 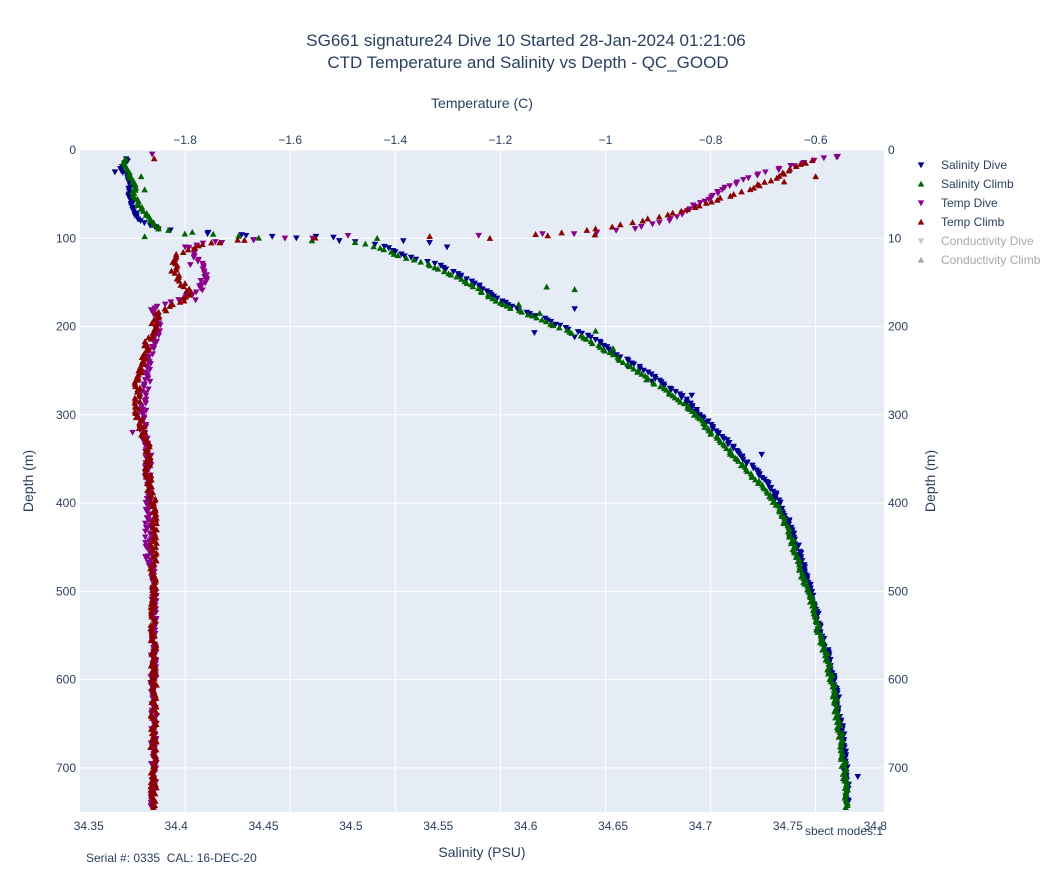 I want to click on depth-tick-label: 400, so click(x=66, y=503).